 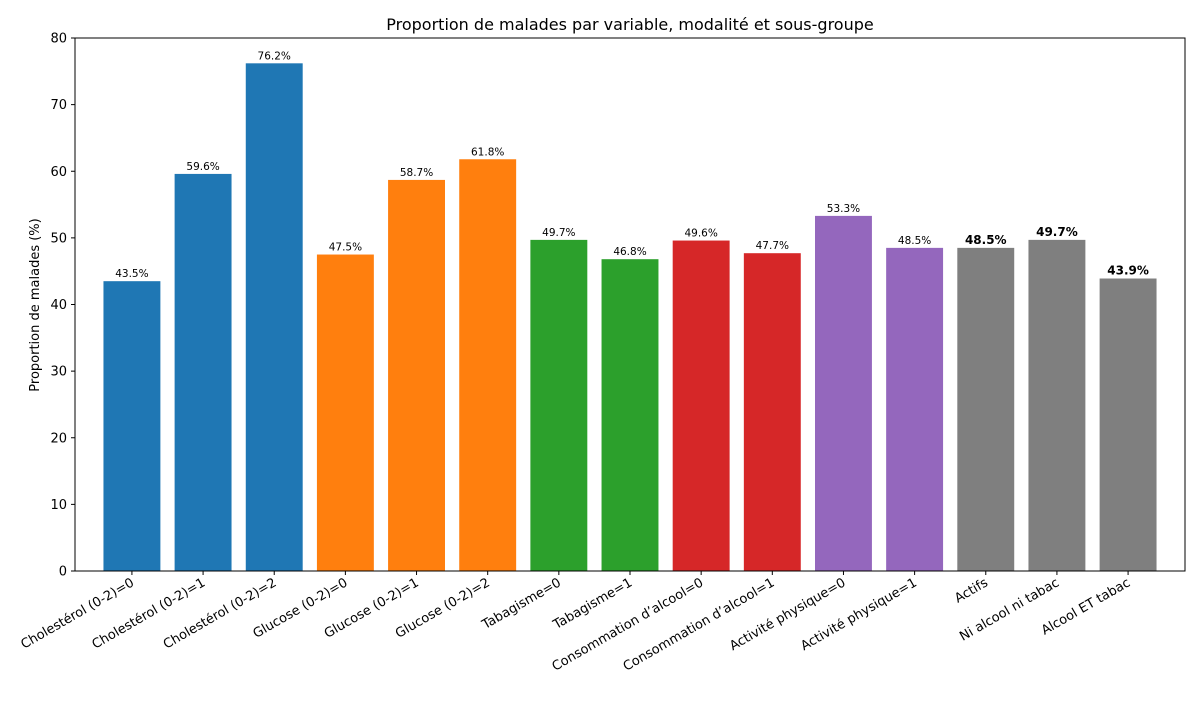 What do you see at coordinates (131, 274) in the screenshot?
I see `bar-data-label: 43.5%` at bounding box center [131, 274].